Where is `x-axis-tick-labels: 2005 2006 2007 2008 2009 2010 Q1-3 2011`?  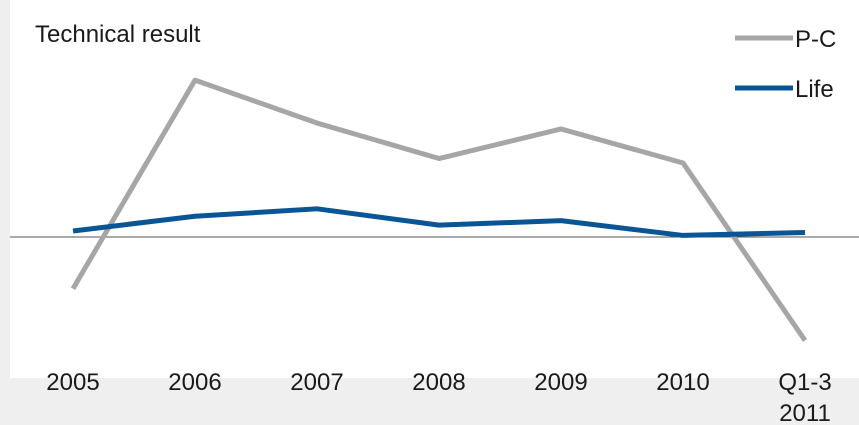 x-axis-tick-labels: 2005 2006 2007 2008 2009 2010 Q1-3 2011 is located at coordinates (438, 397).